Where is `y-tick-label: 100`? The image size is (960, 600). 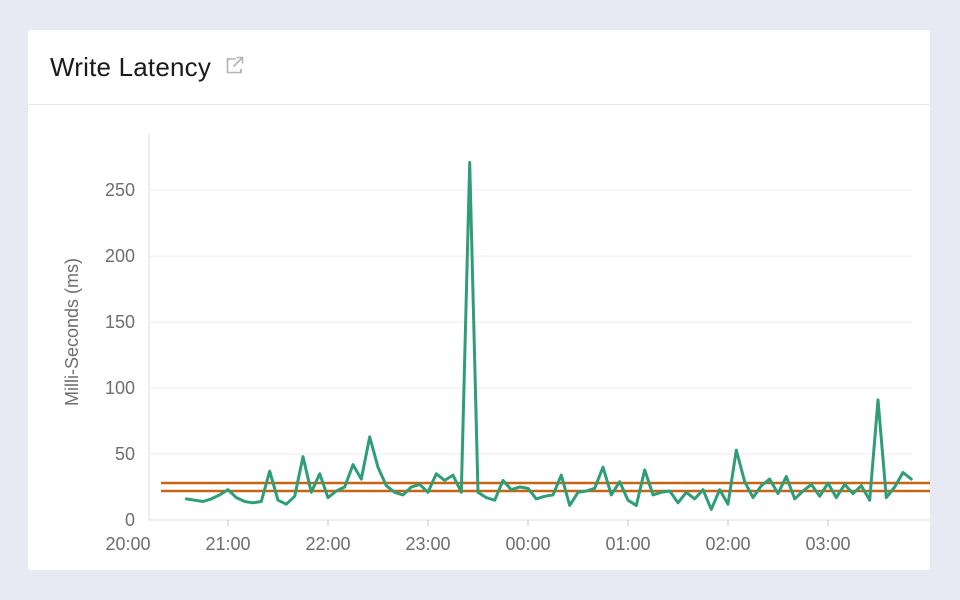
y-tick-label: 100 is located at coordinates (120, 388).